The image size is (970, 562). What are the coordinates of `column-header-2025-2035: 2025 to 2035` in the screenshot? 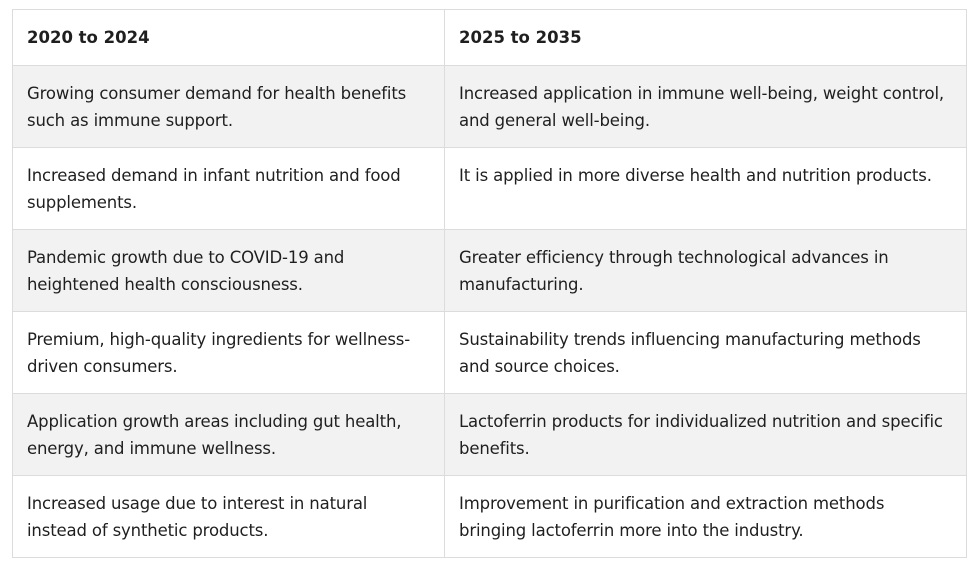 It's located at (705, 37).